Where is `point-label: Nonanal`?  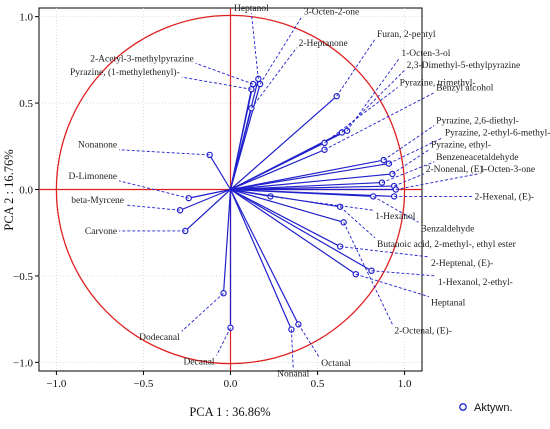 point-label: Nonanal is located at coordinates (293, 375).